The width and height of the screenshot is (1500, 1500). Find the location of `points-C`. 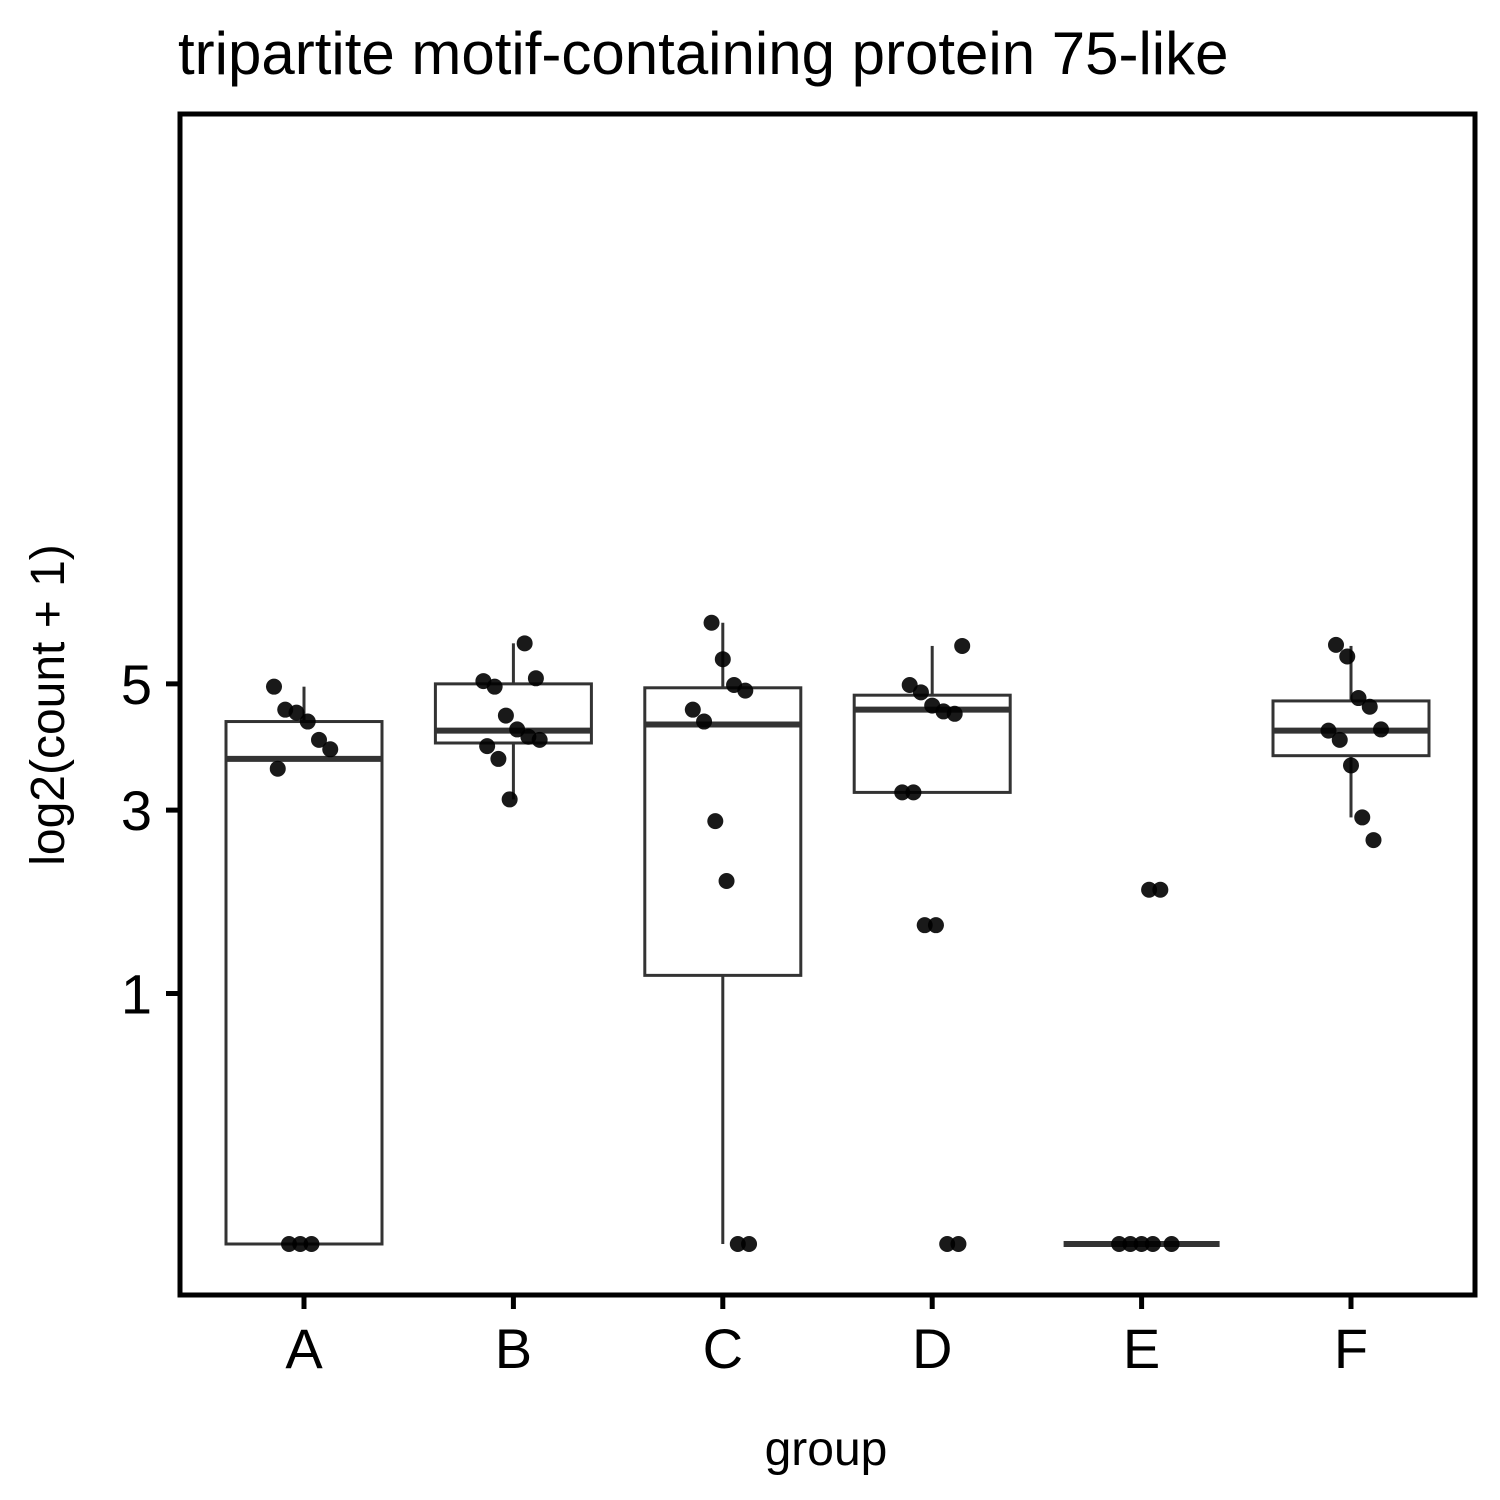

points-C is located at coordinates (721, 933).